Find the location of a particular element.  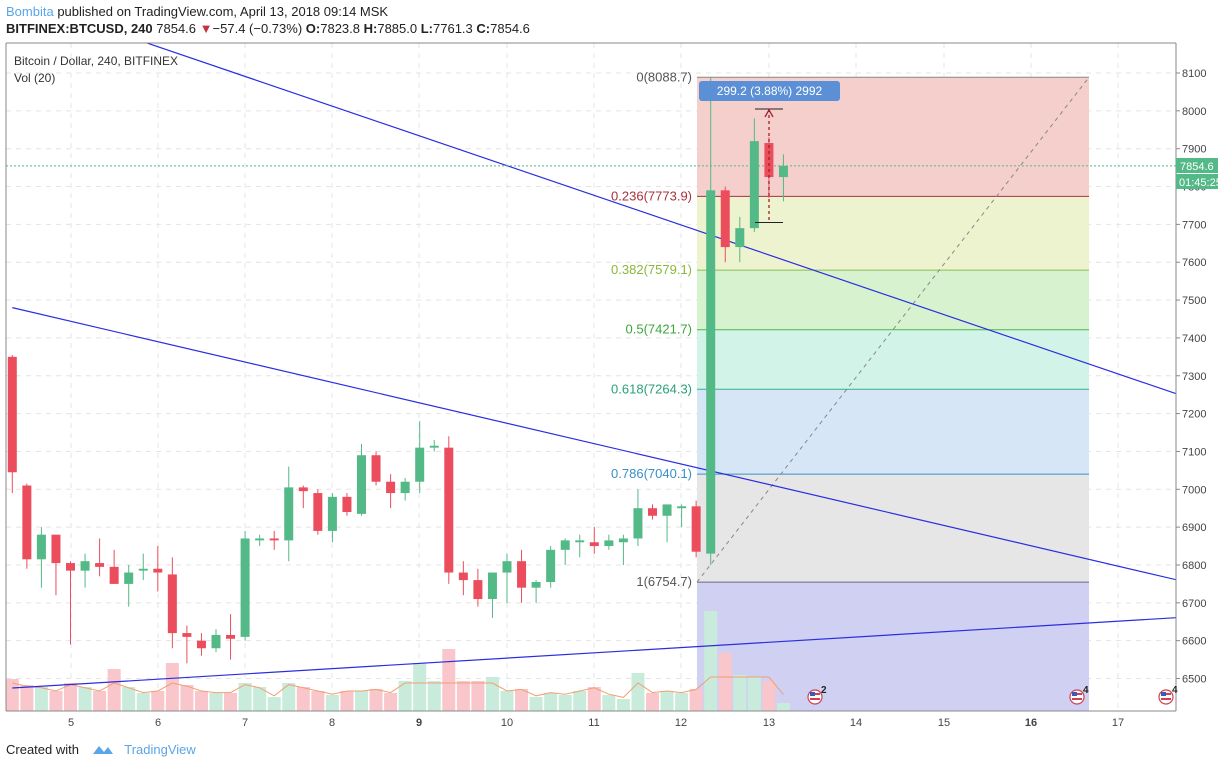

price-tag: 7854.6 01:45:25 is located at coordinates (1199, 173).